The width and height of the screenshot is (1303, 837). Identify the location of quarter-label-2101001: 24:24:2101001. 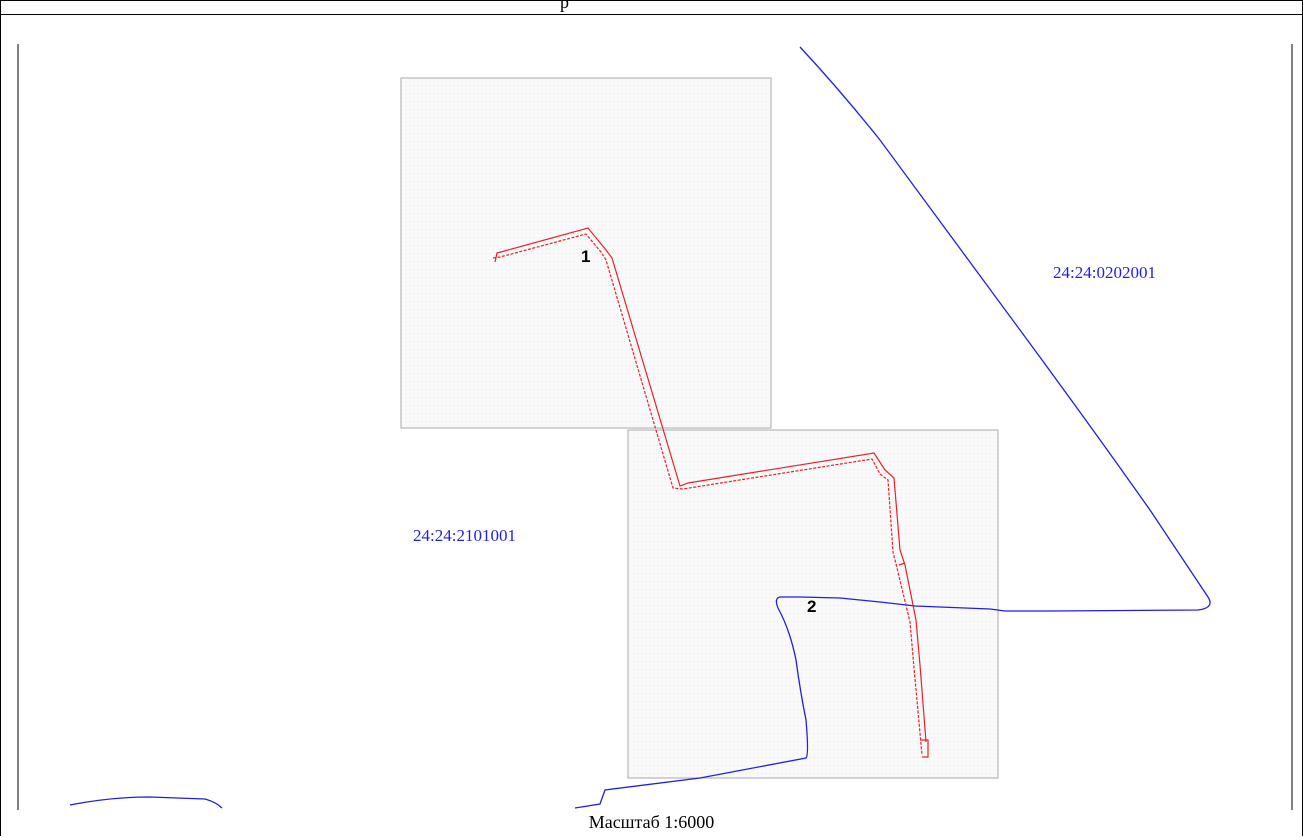
(464, 535).